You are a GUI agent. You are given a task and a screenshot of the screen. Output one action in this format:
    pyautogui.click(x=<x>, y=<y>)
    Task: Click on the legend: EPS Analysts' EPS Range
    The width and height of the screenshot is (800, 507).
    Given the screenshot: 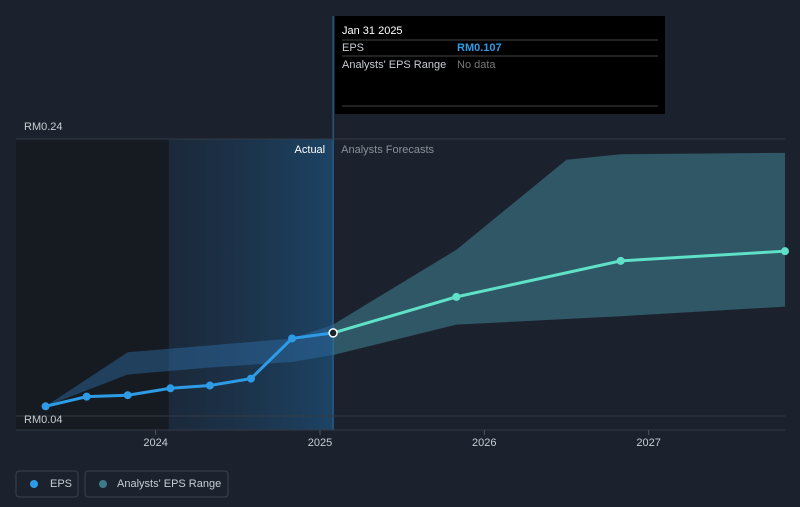 What is the action you would take?
    pyautogui.click(x=122, y=484)
    